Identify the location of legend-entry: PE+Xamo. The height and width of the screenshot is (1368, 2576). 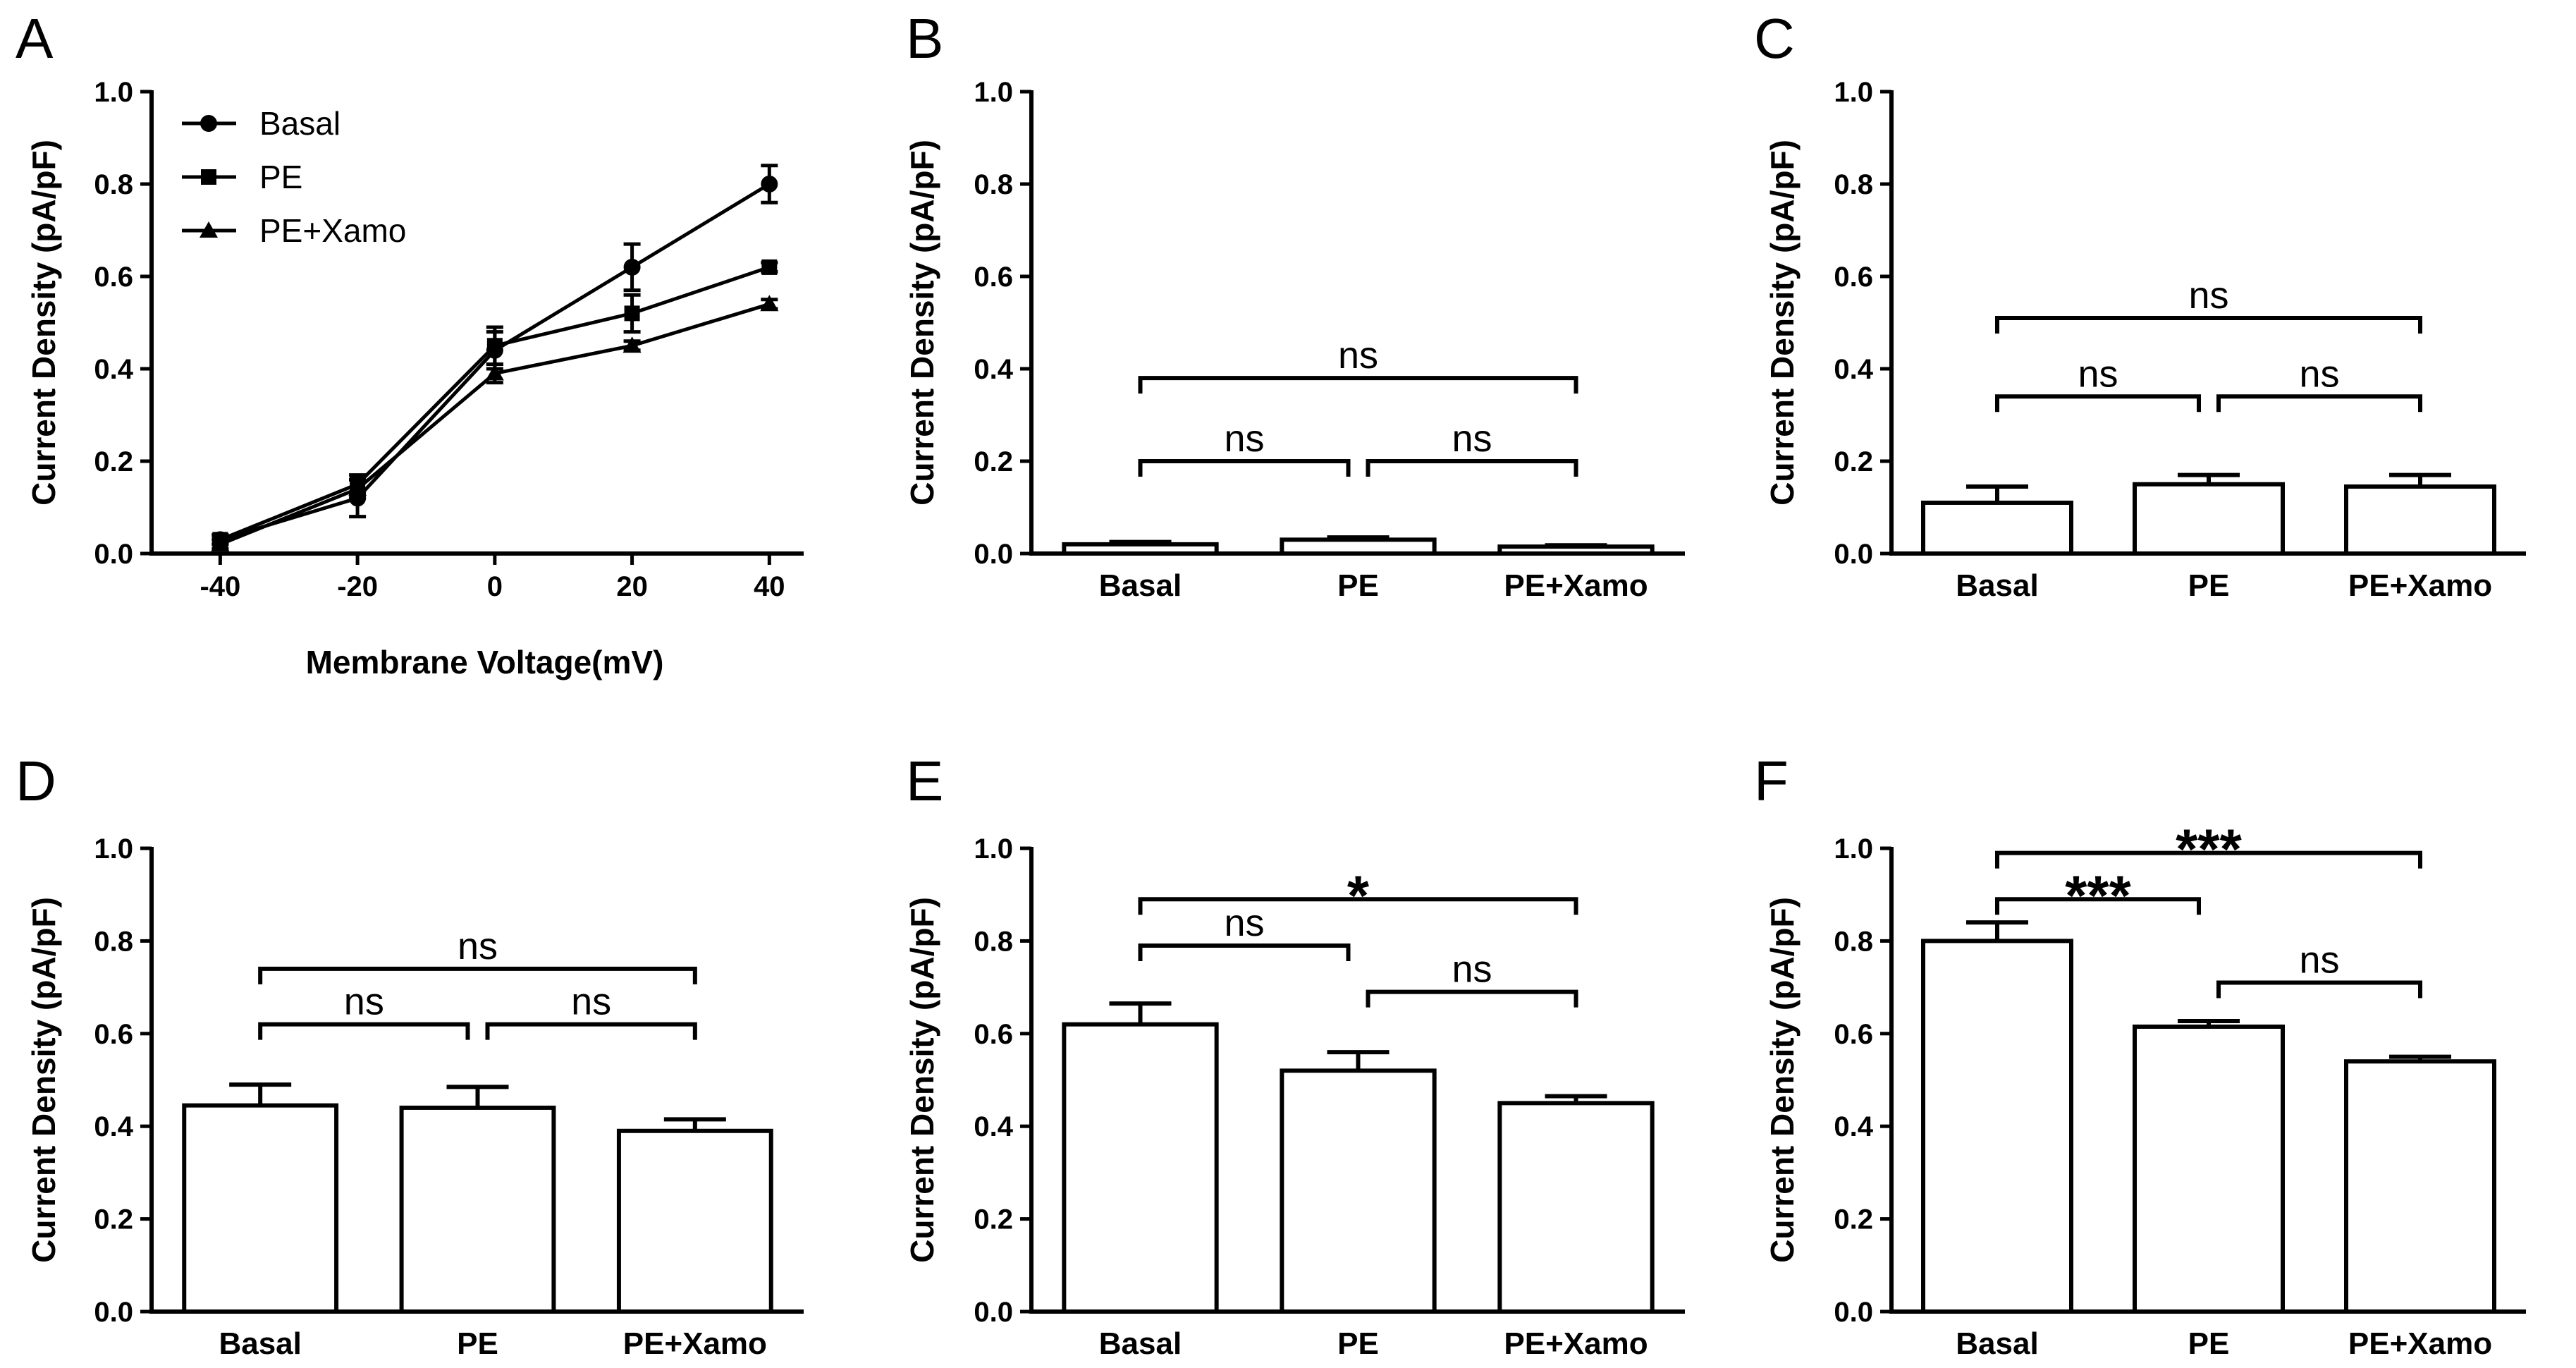
(294, 231).